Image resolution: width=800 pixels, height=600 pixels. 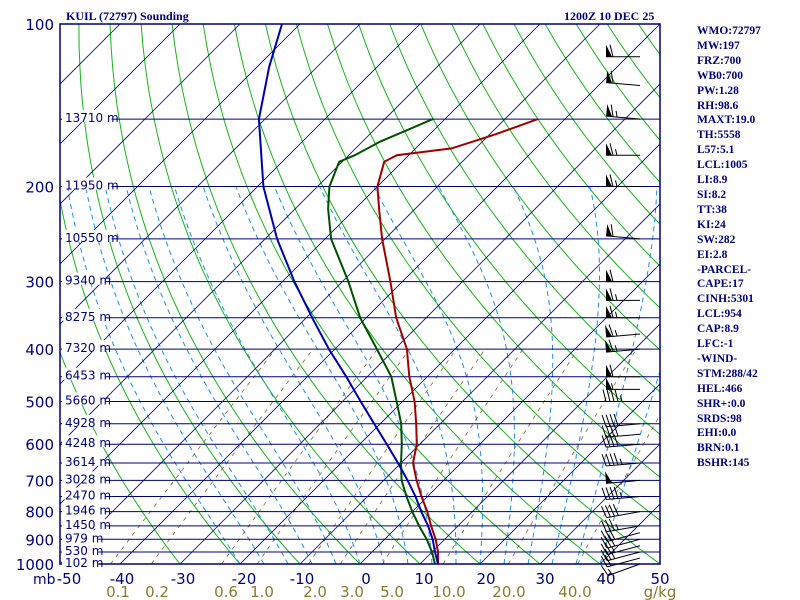 I want to click on height-label: 3028 m, so click(x=88, y=479).